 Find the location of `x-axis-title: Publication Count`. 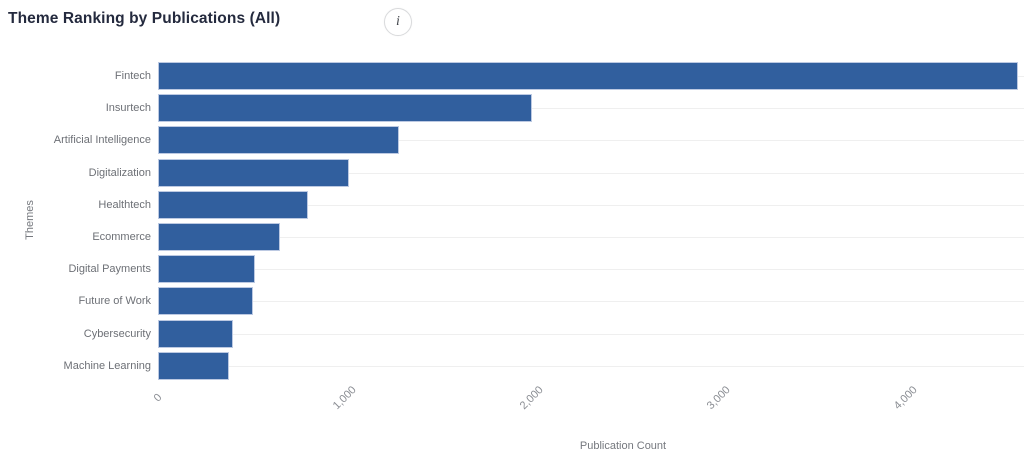

x-axis-title: Publication Count is located at coordinates (623, 446).